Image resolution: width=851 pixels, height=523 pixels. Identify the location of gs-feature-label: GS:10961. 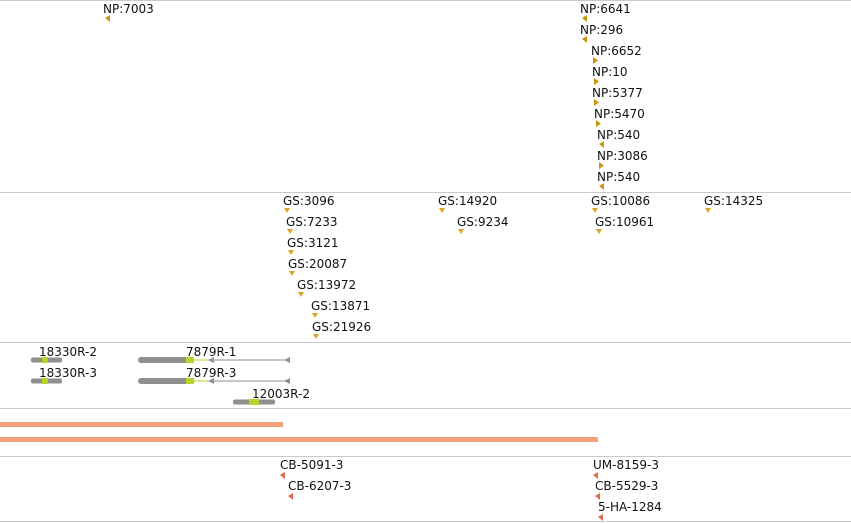
(624, 222).